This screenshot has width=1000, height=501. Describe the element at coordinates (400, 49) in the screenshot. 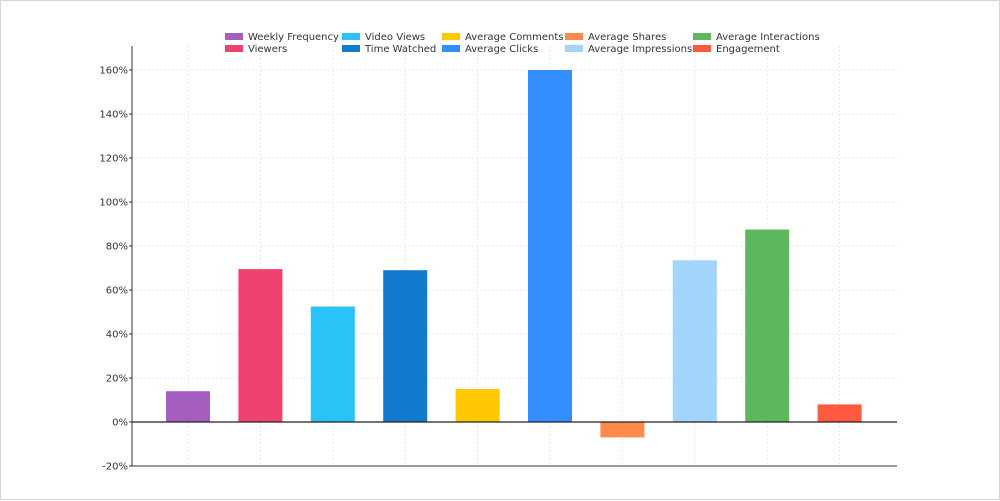

I see `legend-label: Time Watched` at that location.